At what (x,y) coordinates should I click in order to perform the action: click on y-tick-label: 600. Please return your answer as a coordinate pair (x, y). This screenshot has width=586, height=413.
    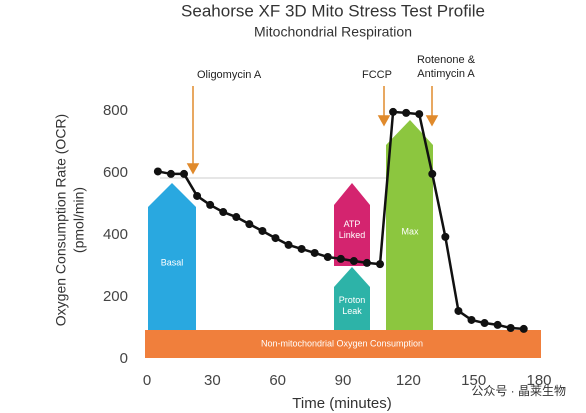
    Looking at the image, I should click on (115, 172).